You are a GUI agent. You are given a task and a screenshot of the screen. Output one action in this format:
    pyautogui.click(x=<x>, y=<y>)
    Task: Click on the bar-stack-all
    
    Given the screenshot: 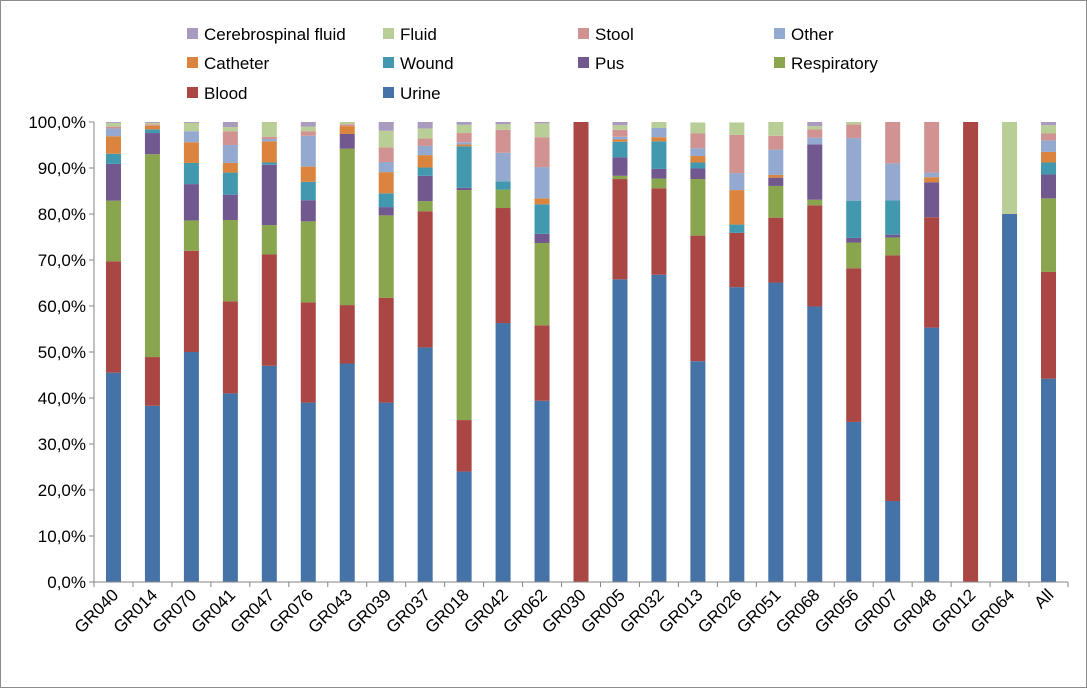 What is the action you would take?
    pyautogui.click(x=1049, y=352)
    